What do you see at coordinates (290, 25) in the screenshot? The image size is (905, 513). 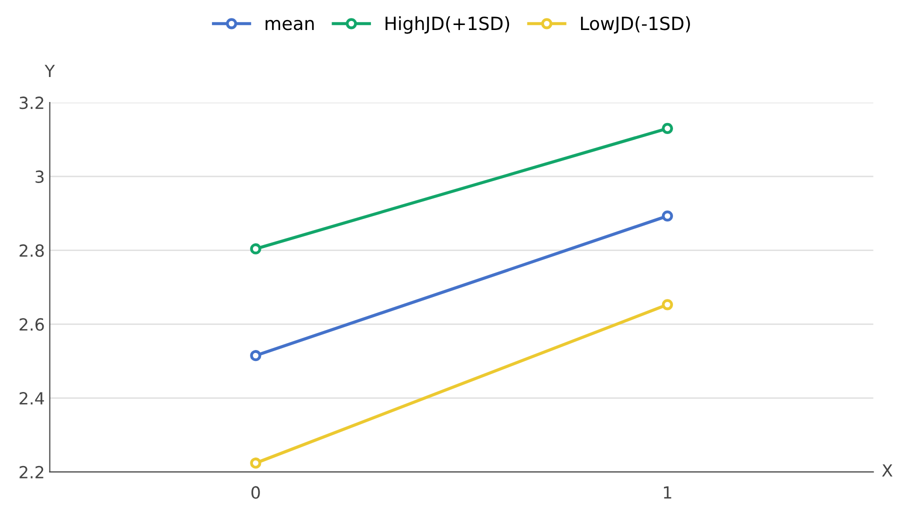 I see `legend-label: mean` at bounding box center [290, 25].